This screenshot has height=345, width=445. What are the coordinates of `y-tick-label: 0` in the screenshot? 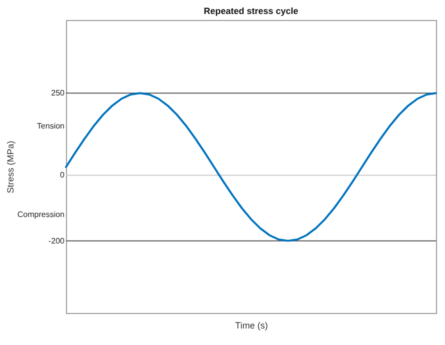 It's located at (63, 175).